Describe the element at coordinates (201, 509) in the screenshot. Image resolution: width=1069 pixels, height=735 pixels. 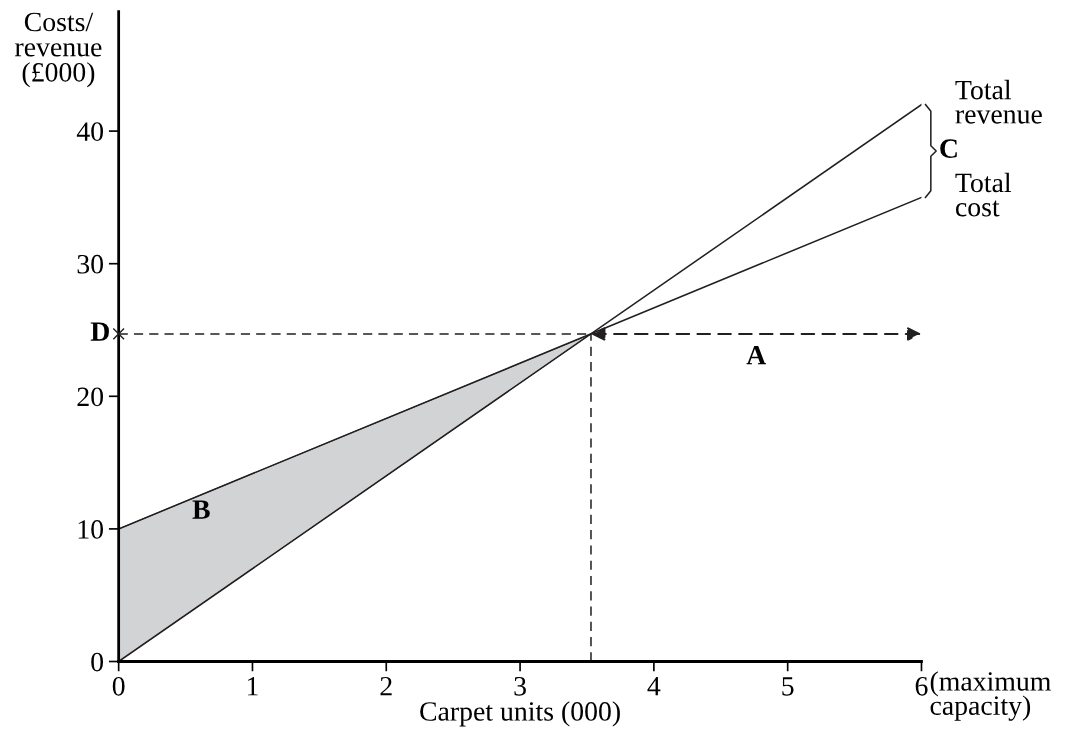
I see `annotation: B` at that location.